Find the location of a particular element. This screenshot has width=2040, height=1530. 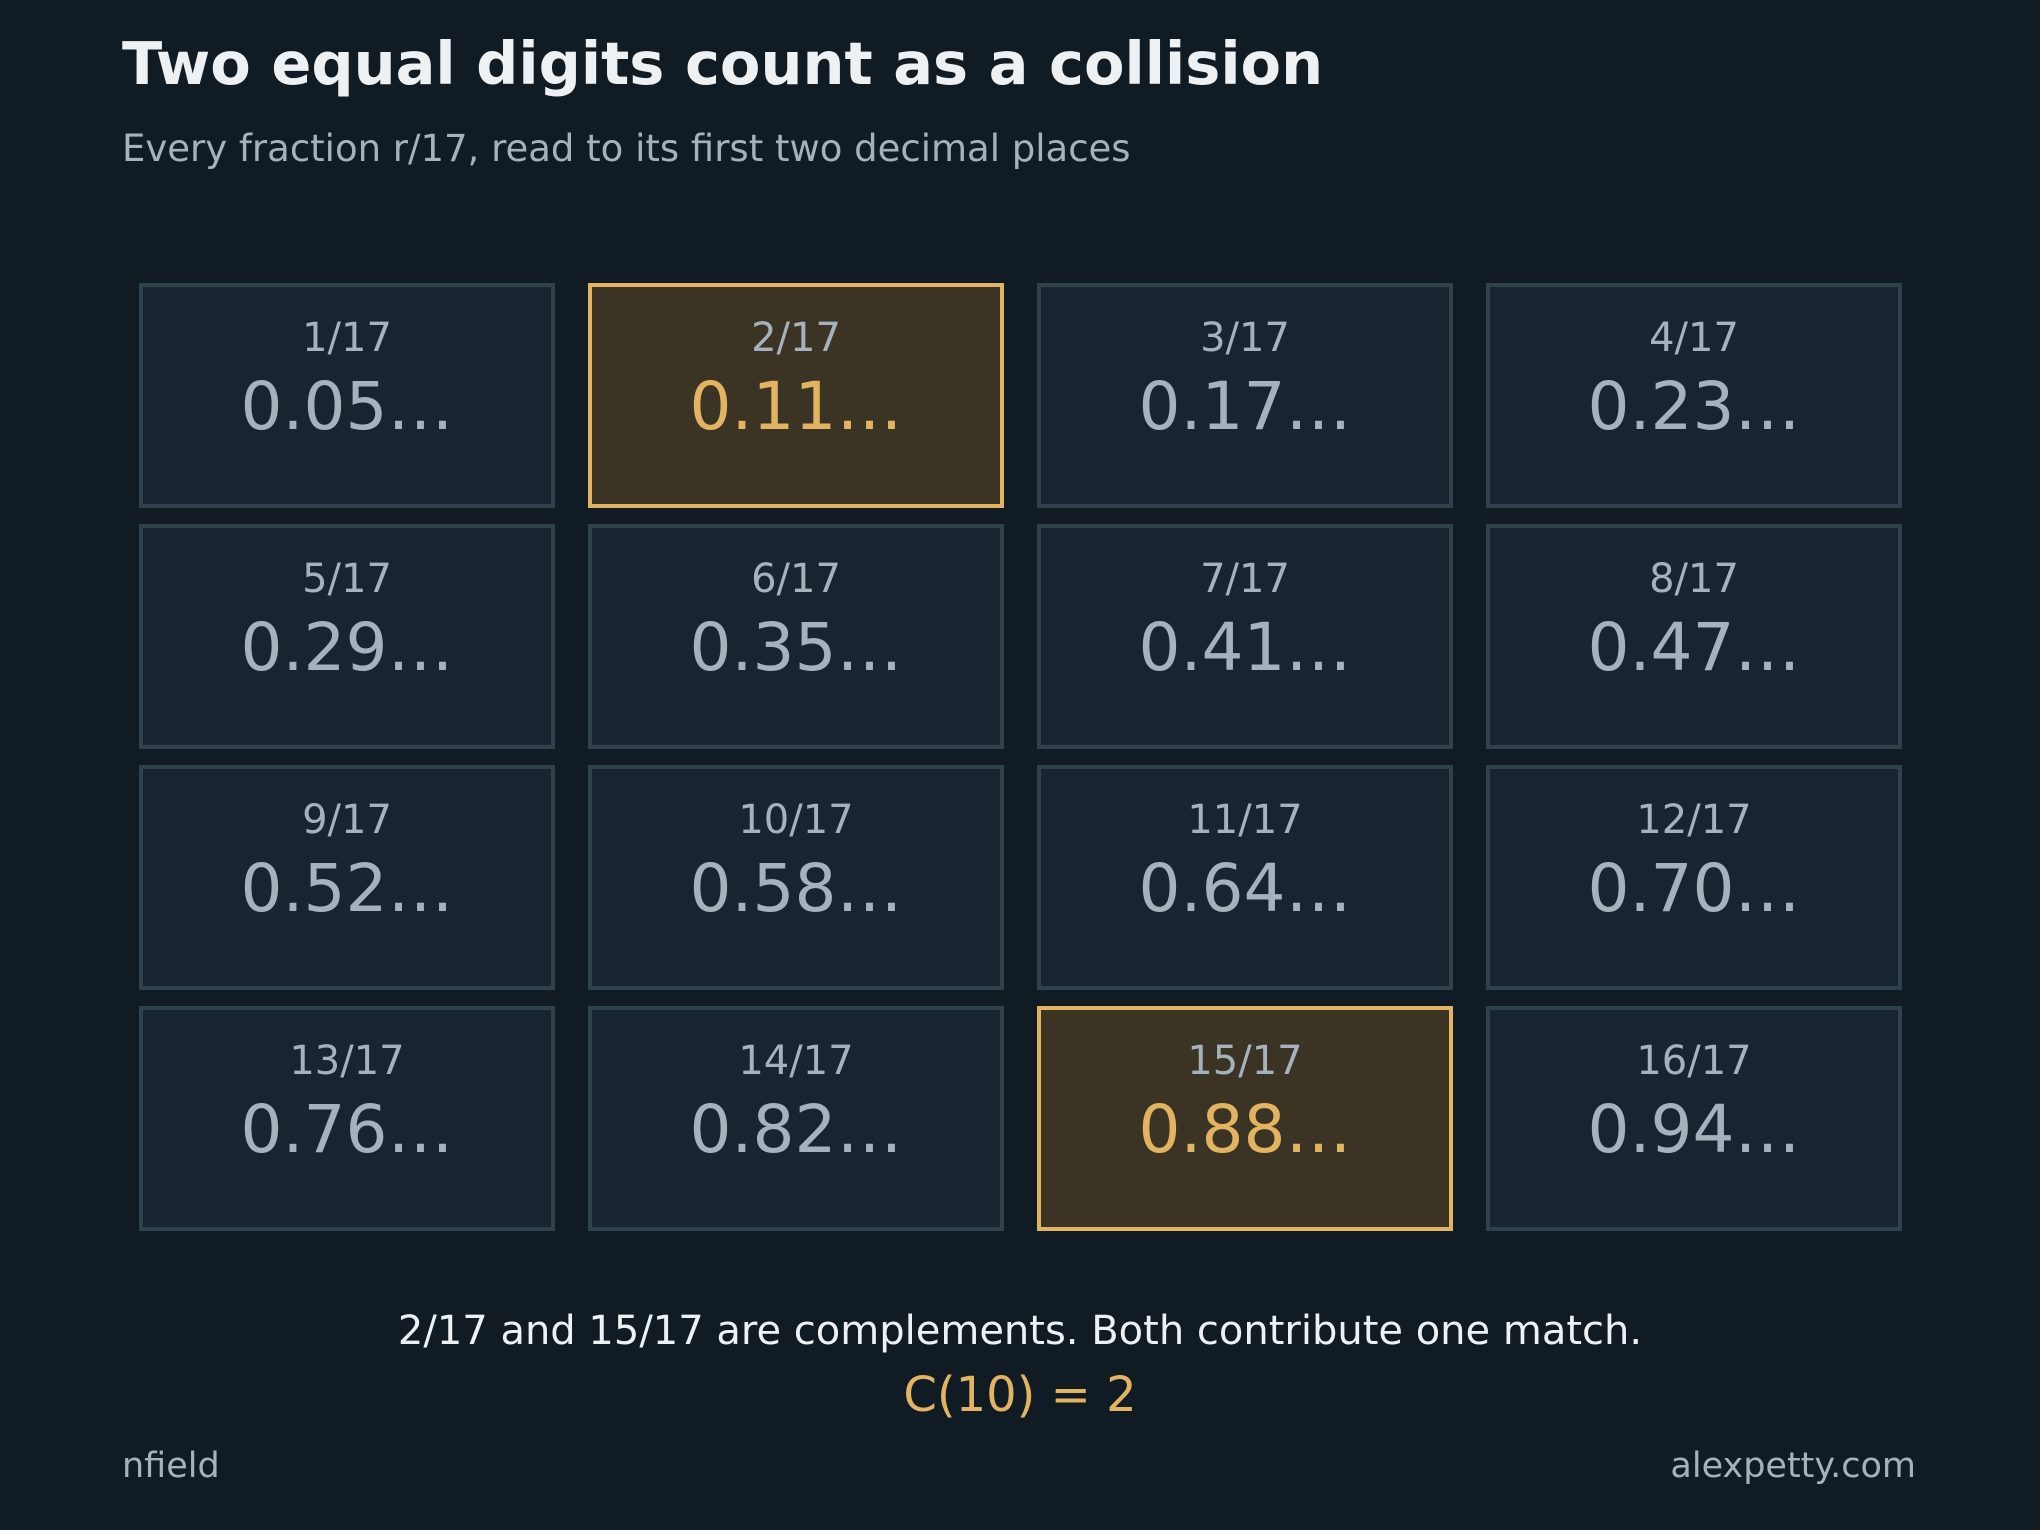

fraction-label: 3/17 is located at coordinates (1245, 338).